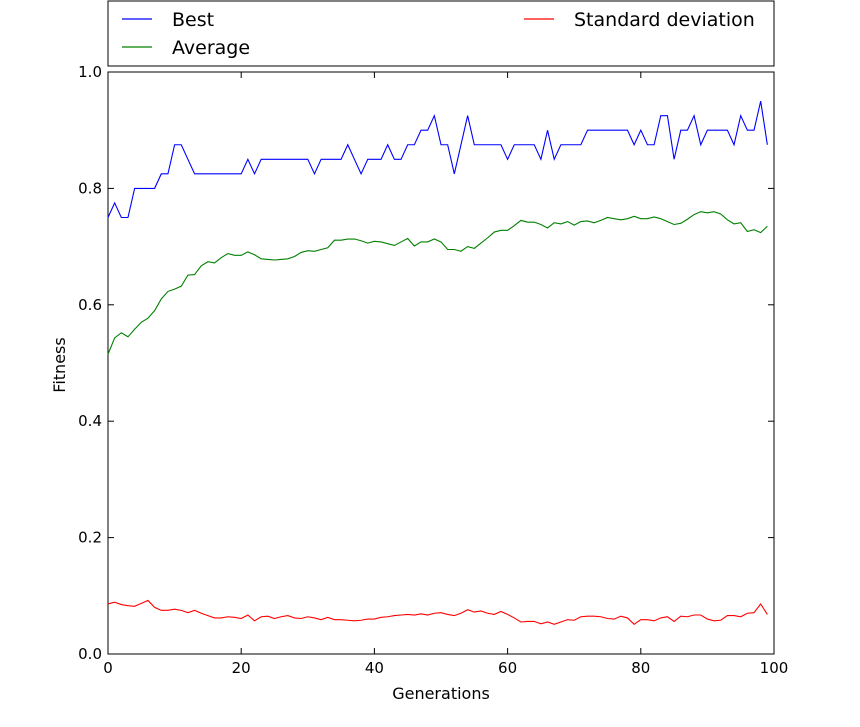  What do you see at coordinates (374, 668) in the screenshot?
I see `x-tick-label: 40` at bounding box center [374, 668].